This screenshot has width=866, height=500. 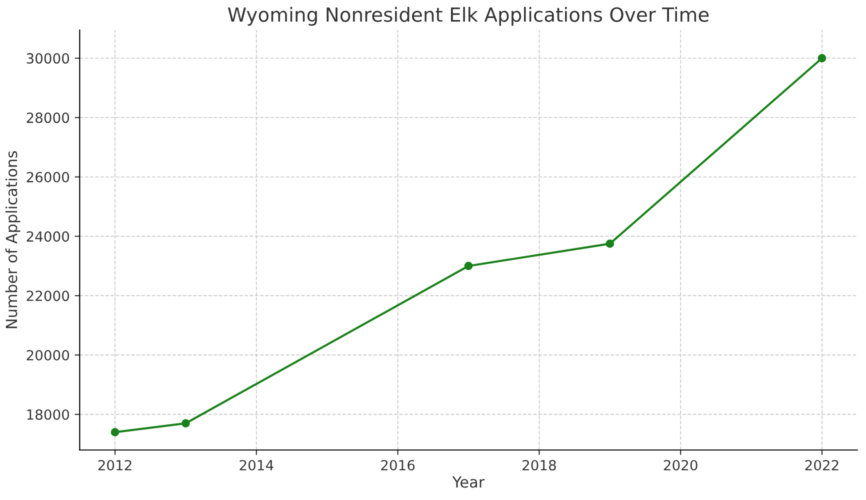 What do you see at coordinates (115, 465) in the screenshot?
I see `x-tick-label: 2012` at bounding box center [115, 465].